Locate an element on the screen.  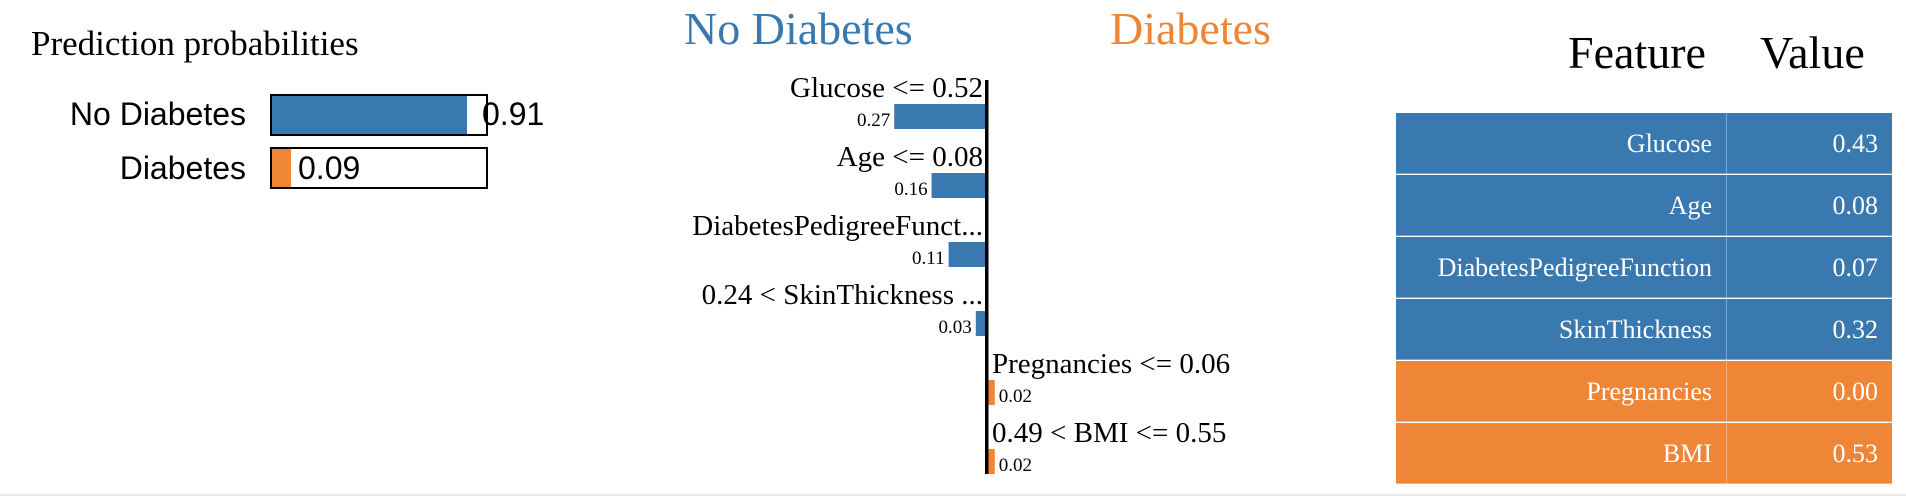
feature-value-cell: 0.43 is located at coordinates (1855, 143).